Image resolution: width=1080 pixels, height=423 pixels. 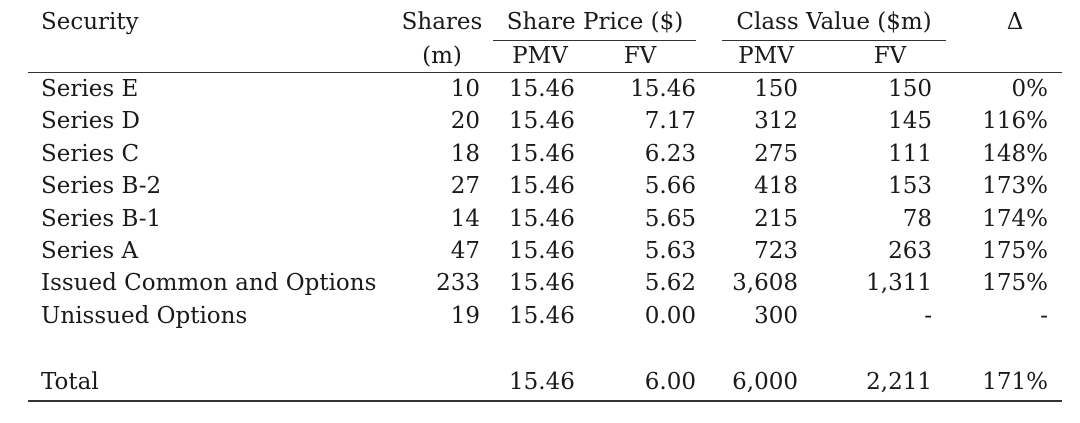 What do you see at coordinates (670, 121) in the screenshot?
I see `cell-sp-fv: 7.17` at bounding box center [670, 121].